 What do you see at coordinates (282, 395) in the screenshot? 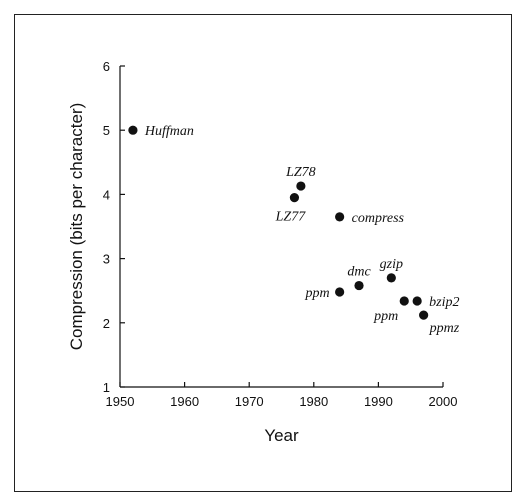
I see `x-ticks: 1950 1960 1970 1980 1990 2000` at bounding box center [282, 395].